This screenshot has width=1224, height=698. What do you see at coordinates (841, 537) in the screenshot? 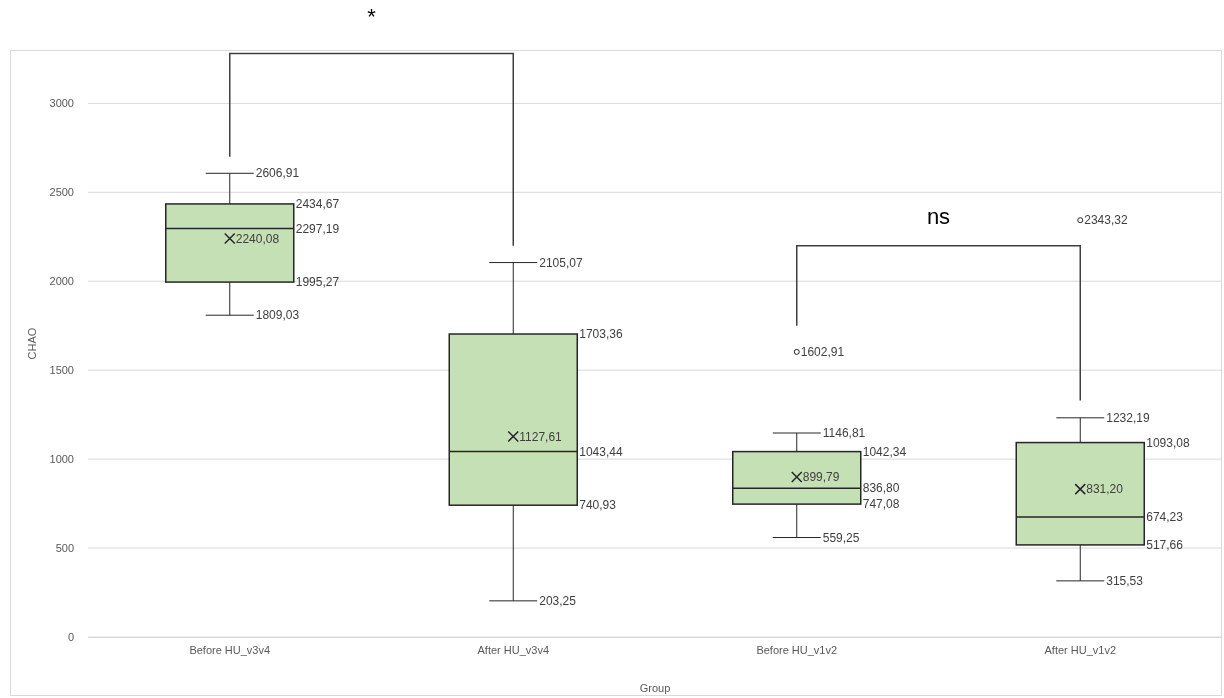
I see `text: 559,25` at bounding box center [841, 537].